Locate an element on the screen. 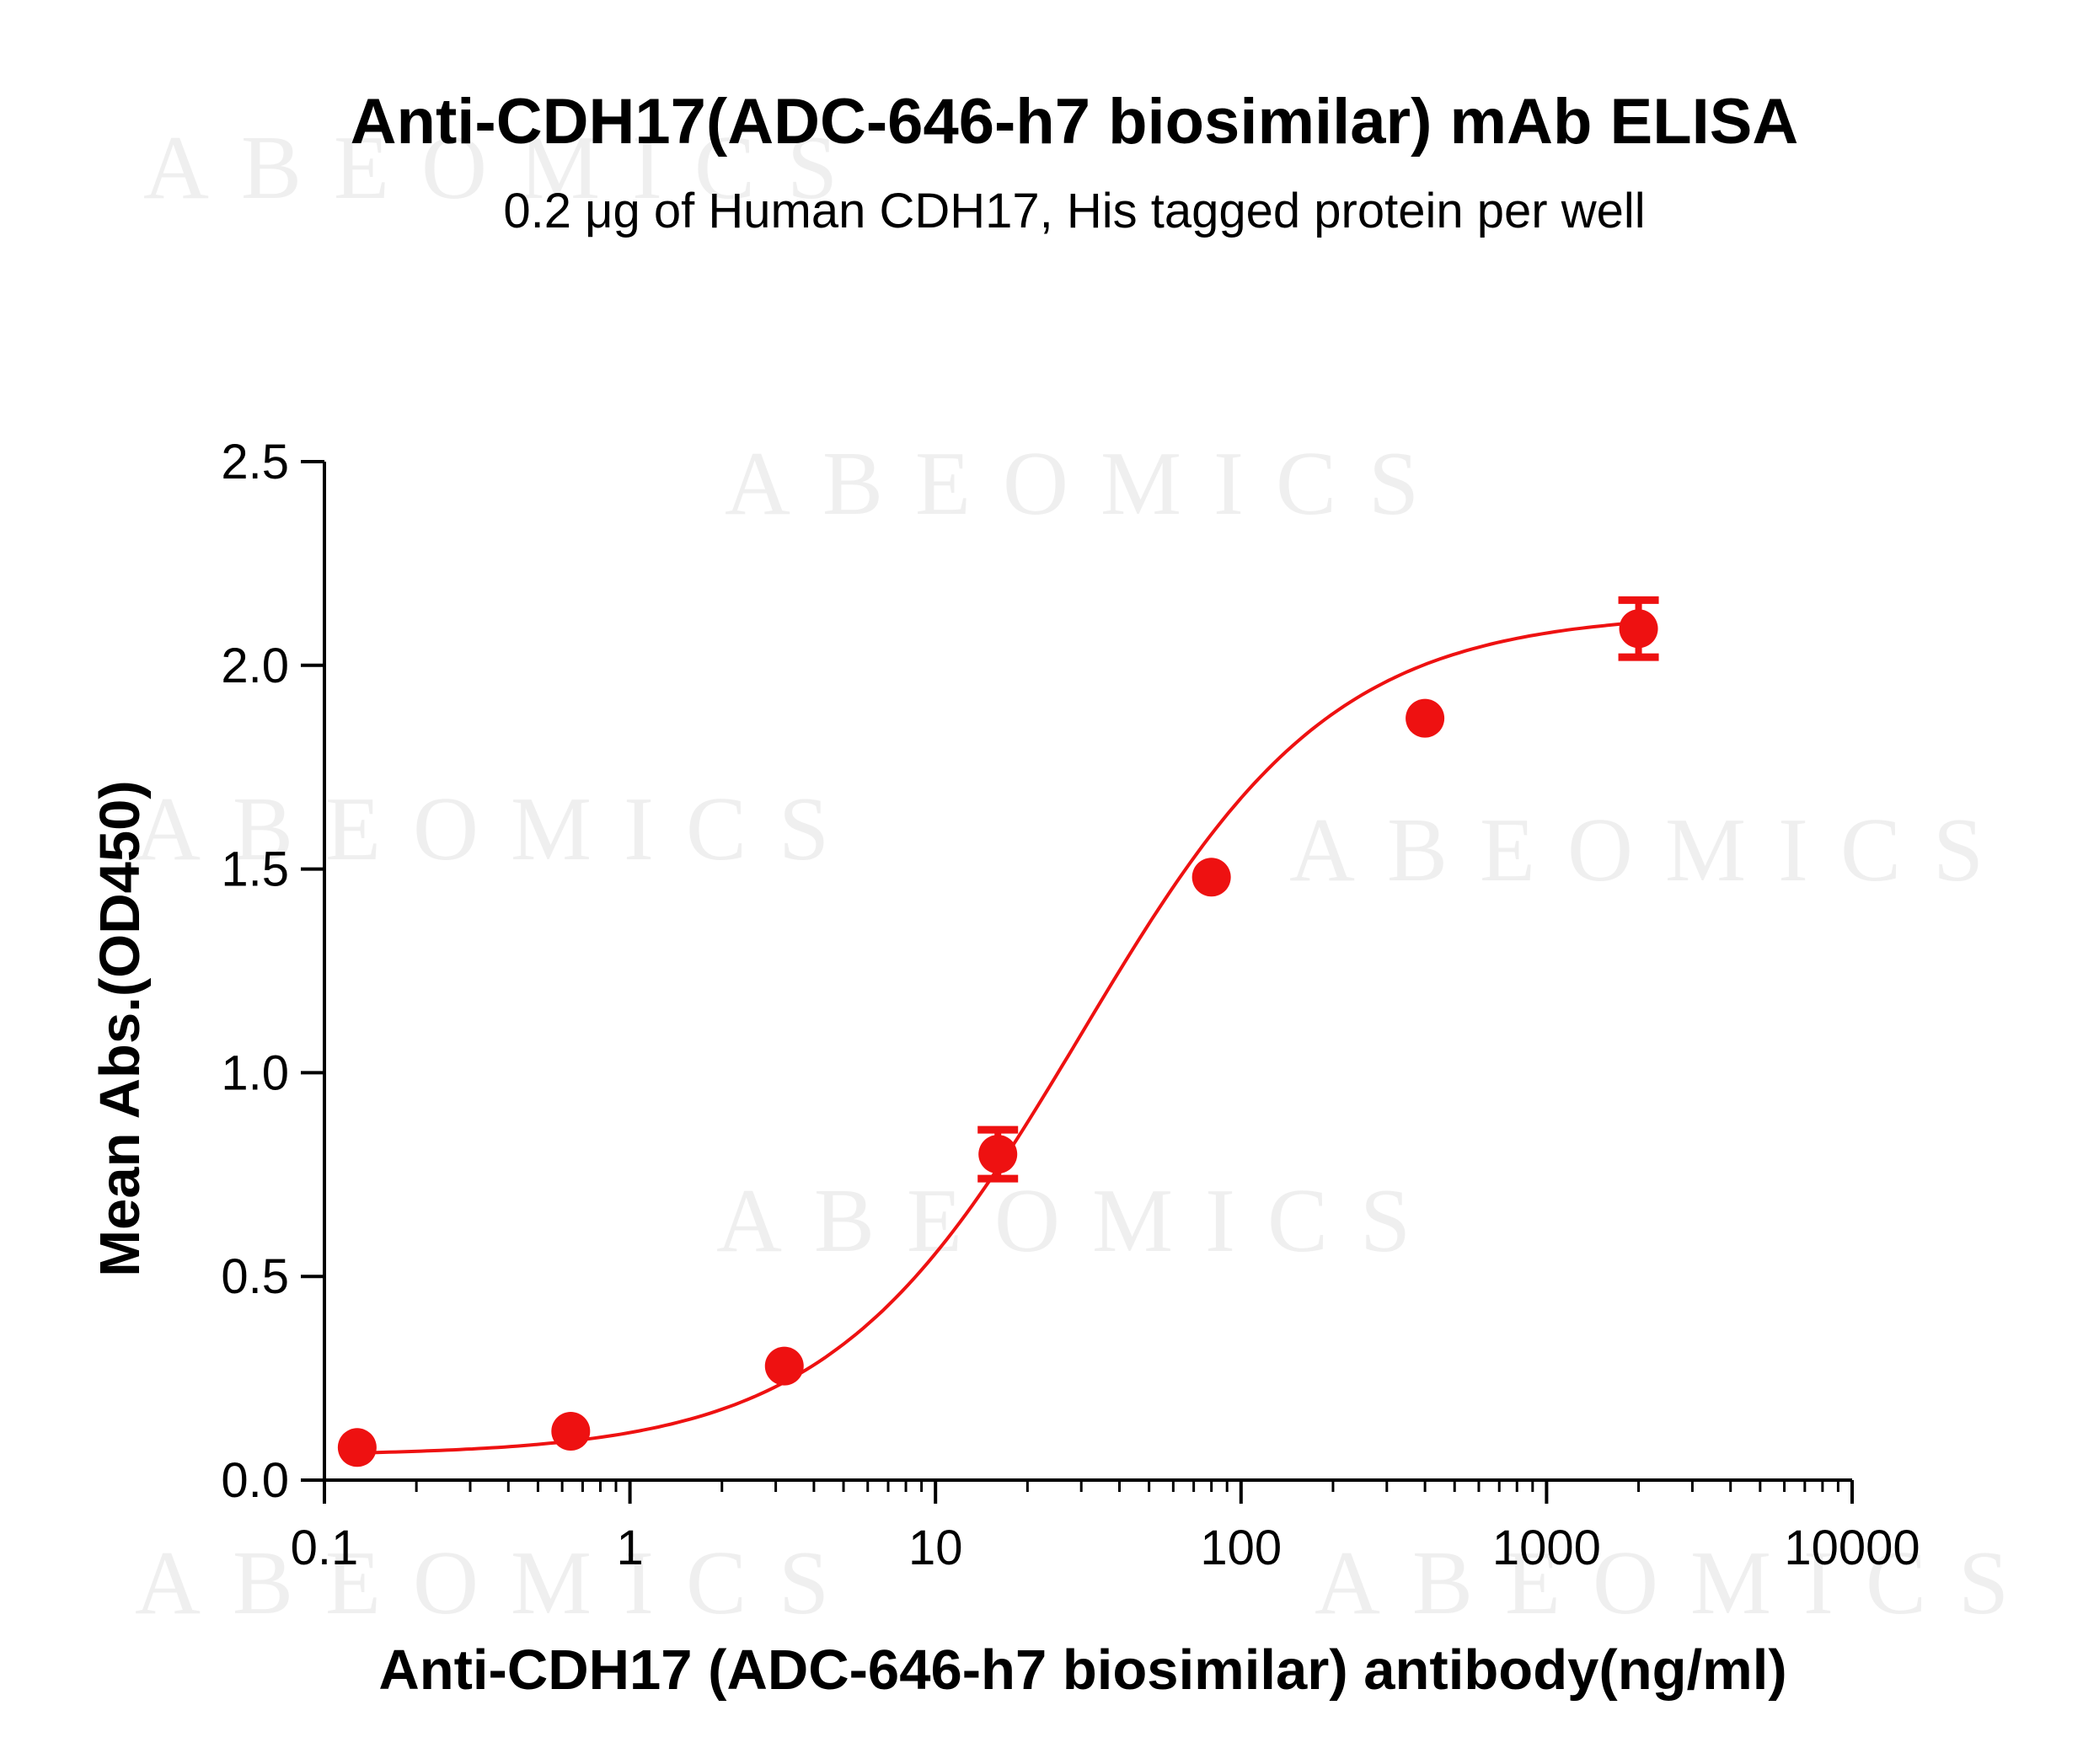 This screenshot has width=2083, height=1764. x-tick-label: 1000 is located at coordinates (1547, 1548).